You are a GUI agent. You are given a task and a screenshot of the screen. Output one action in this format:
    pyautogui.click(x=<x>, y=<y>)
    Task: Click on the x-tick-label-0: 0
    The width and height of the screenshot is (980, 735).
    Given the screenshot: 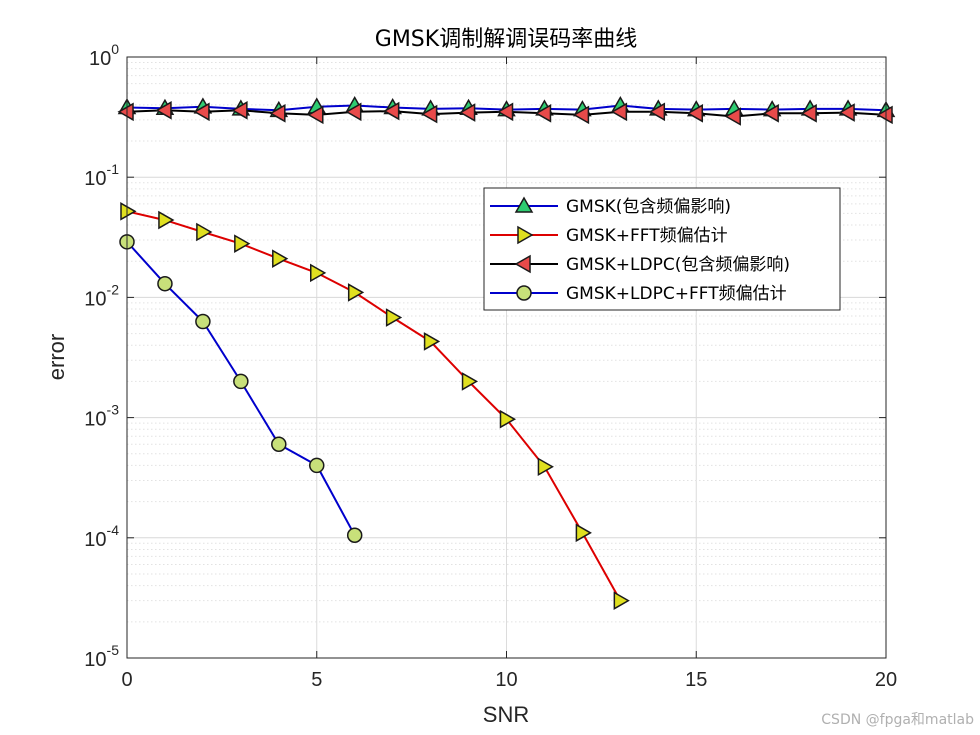 What is the action you would take?
    pyautogui.click(x=126, y=680)
    